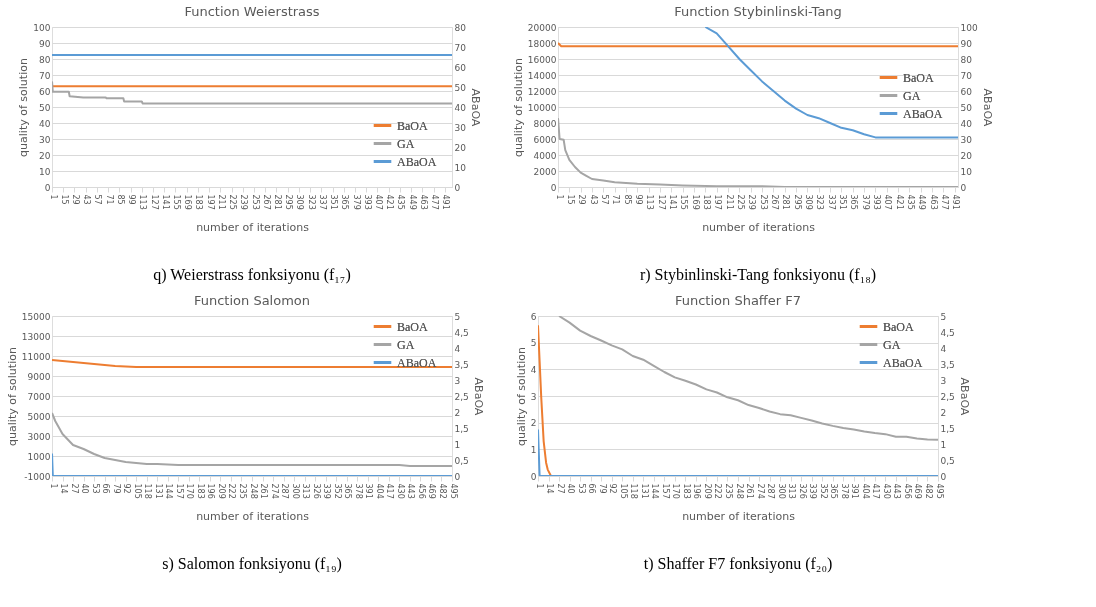  Describe the element at coordinates (918, 491) in the screenshot. I see `x-tick-label: 469` at that location.